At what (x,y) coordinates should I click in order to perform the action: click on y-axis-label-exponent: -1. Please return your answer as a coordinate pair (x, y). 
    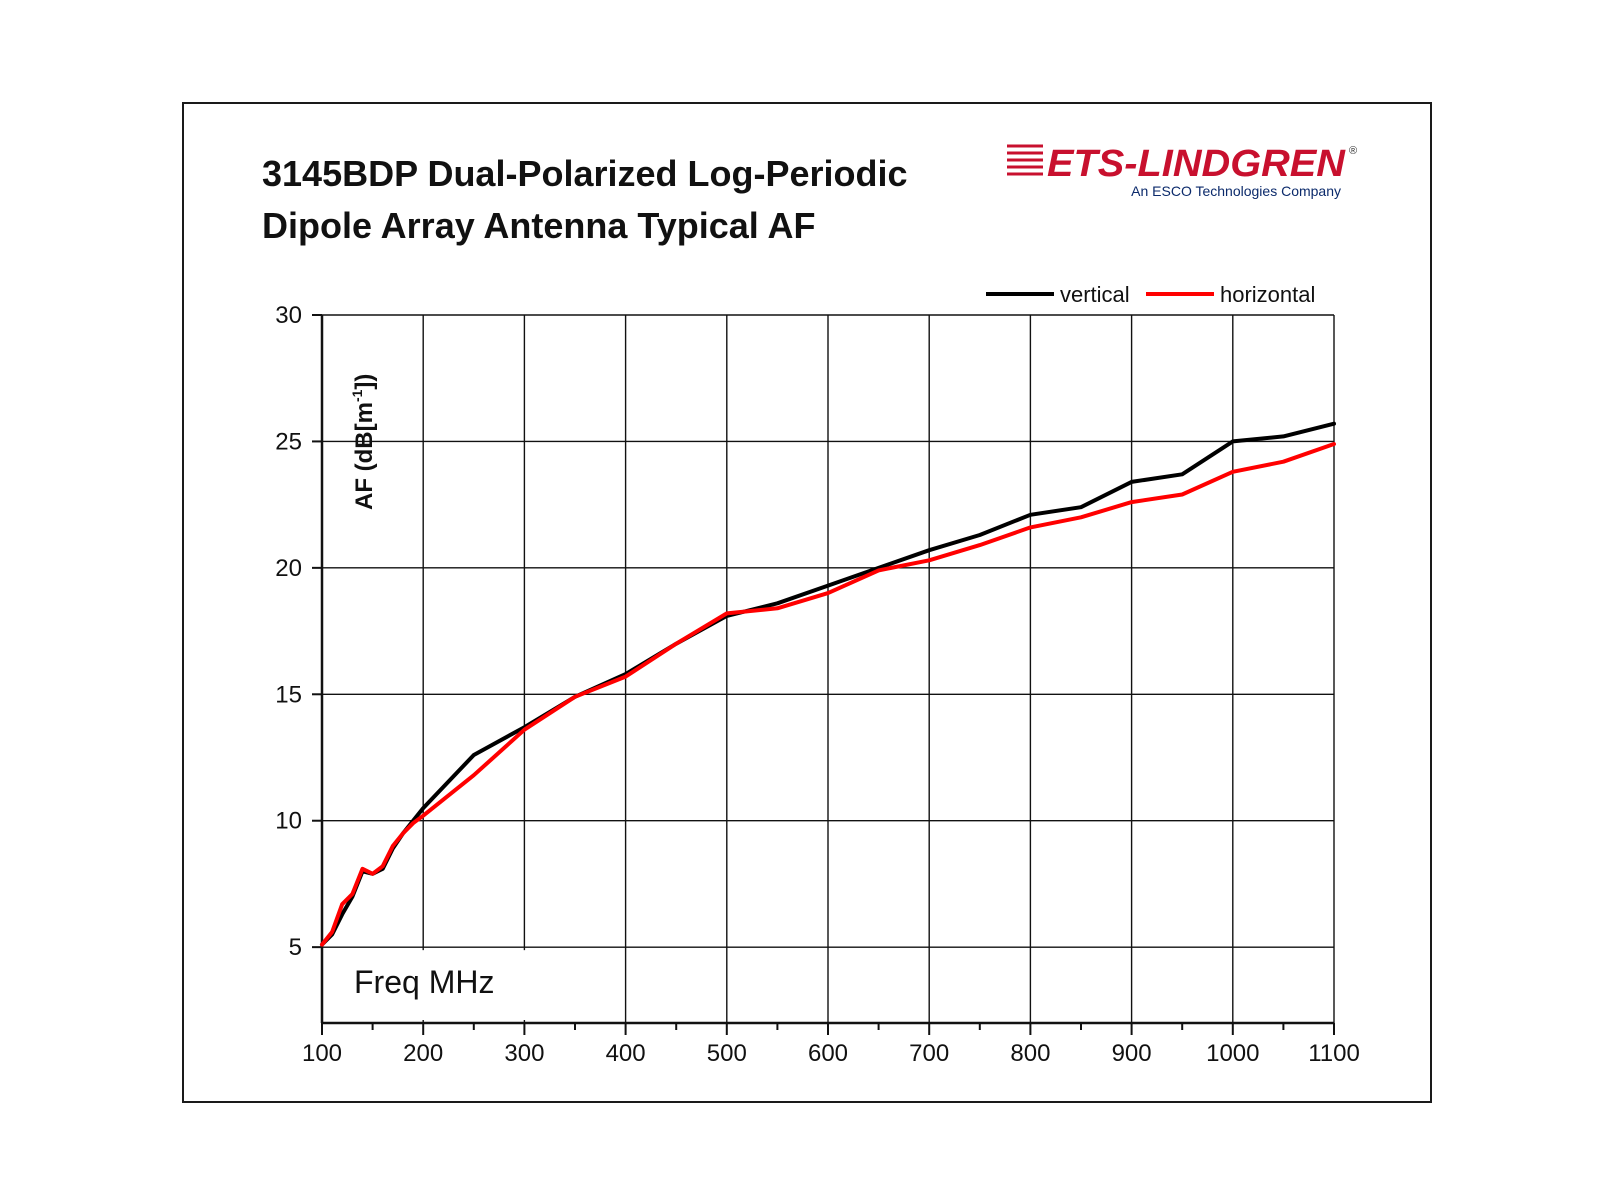
    Looking at the image, I should click on (357, 395).